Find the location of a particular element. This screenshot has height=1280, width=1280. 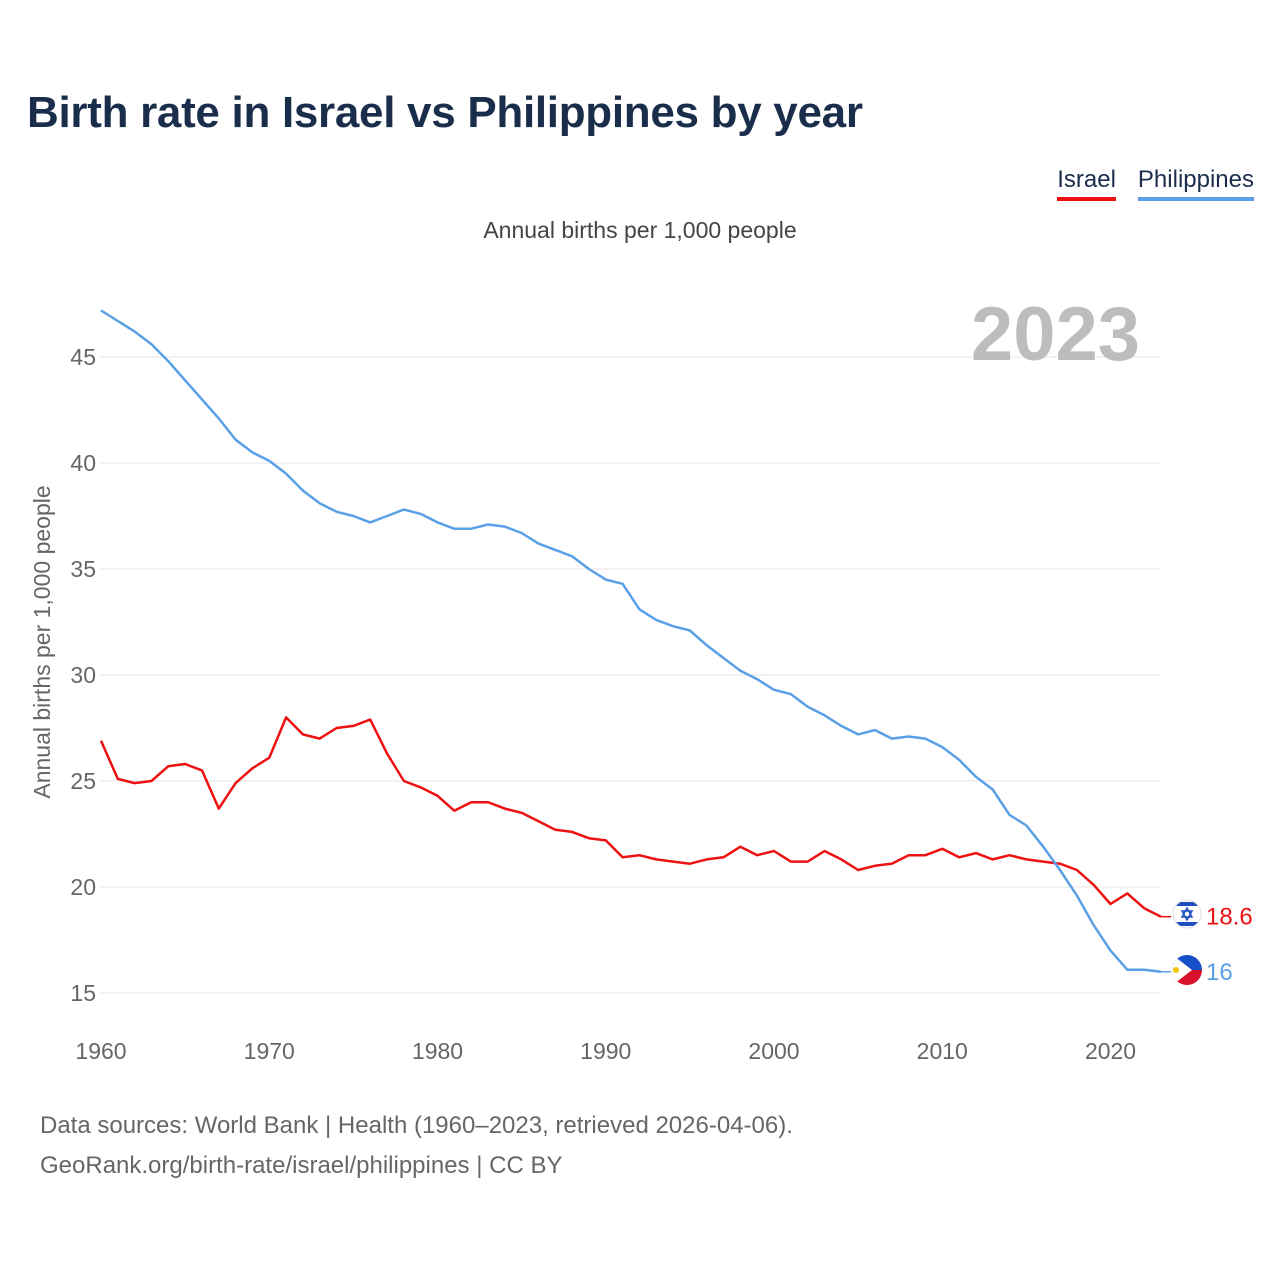

x-tick-label: 2000 is located at coordinates (773, 1051).